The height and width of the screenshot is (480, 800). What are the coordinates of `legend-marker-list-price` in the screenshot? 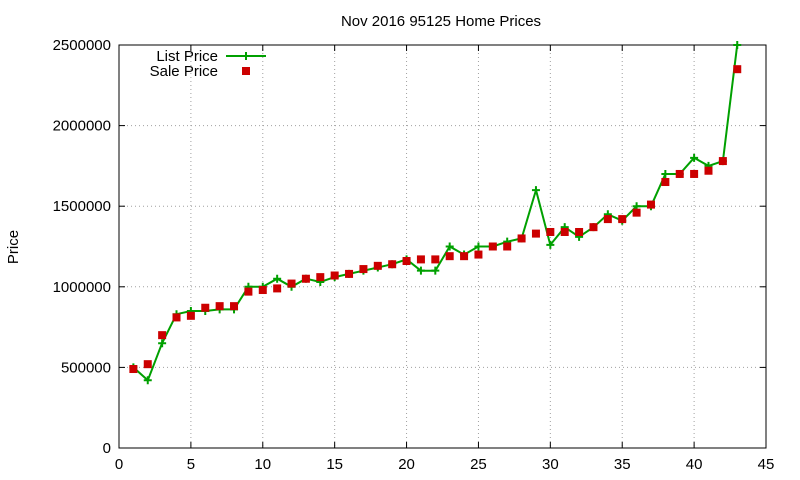 It's located at (246, 56).